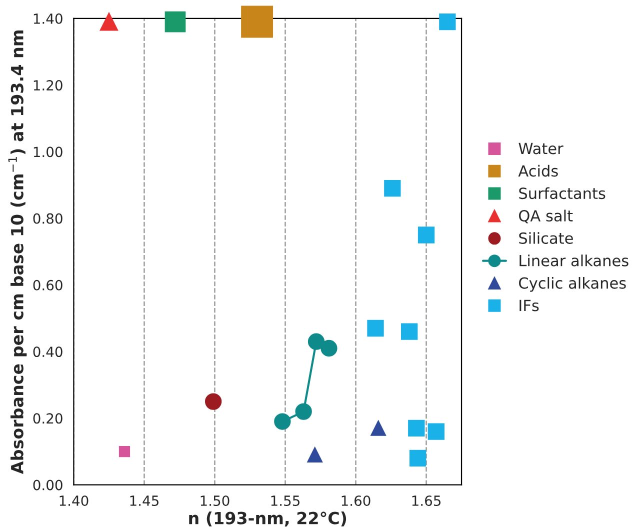 The height and width of the screenshot is (527, 641). What do you see at coordinates (538, 170) in the screenshot?
I see `legend-label: Acids` at bounding box center [538, 170].